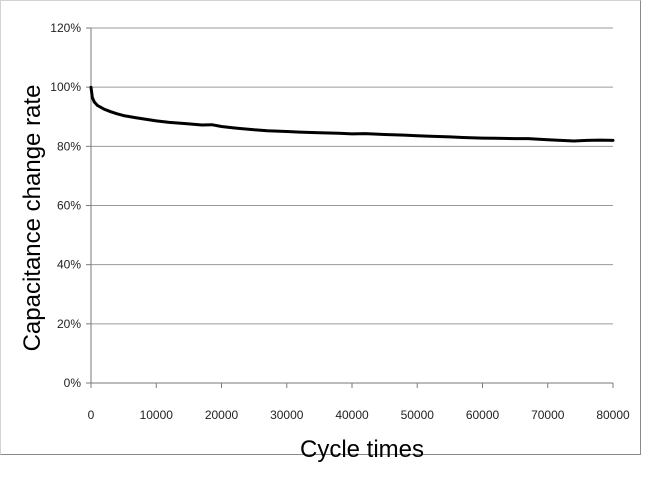 The width and height of the screenshot is (649, 477). Describe the element at coordinates (548, 415) in the screenshot. I see `x-tick-label: 70000` at that location.